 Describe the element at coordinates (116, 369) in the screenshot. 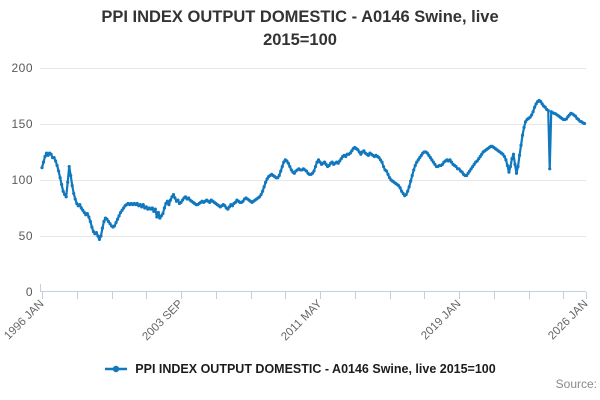

I see `legend-line-dot-icon` at that location.